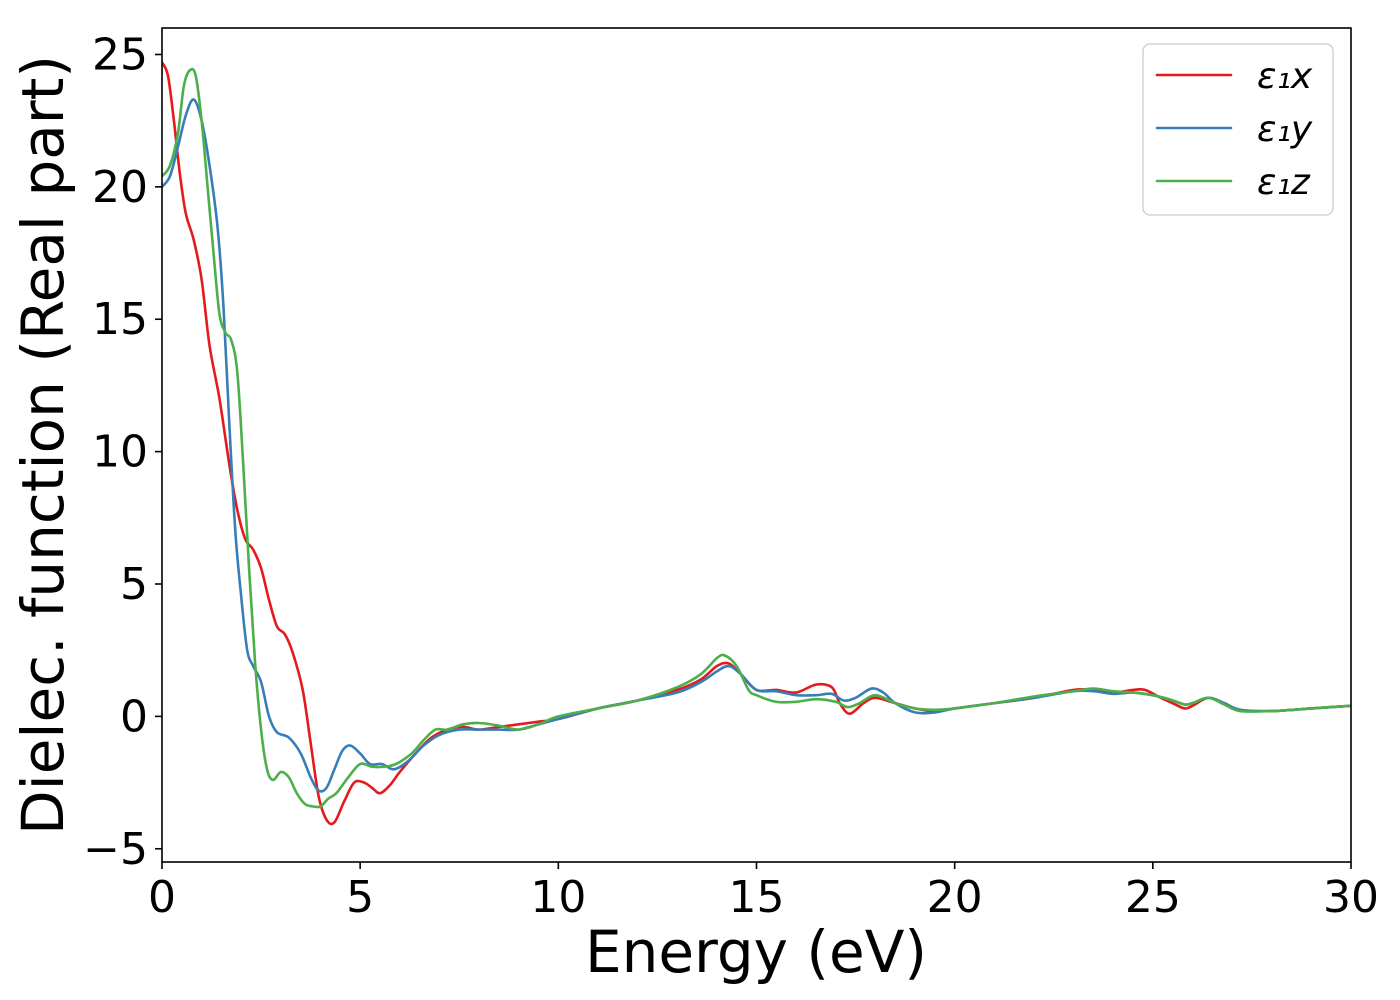 This screenshot has height=1000, width=1400. I want to click on y-tick-label: 5, so click(134, 584).